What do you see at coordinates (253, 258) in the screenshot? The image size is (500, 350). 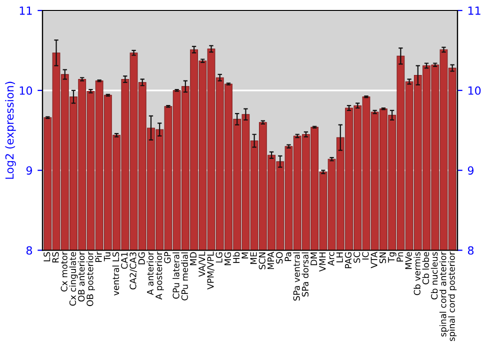 I see `x-tick-label: ME` at bounding box center [253, 258].